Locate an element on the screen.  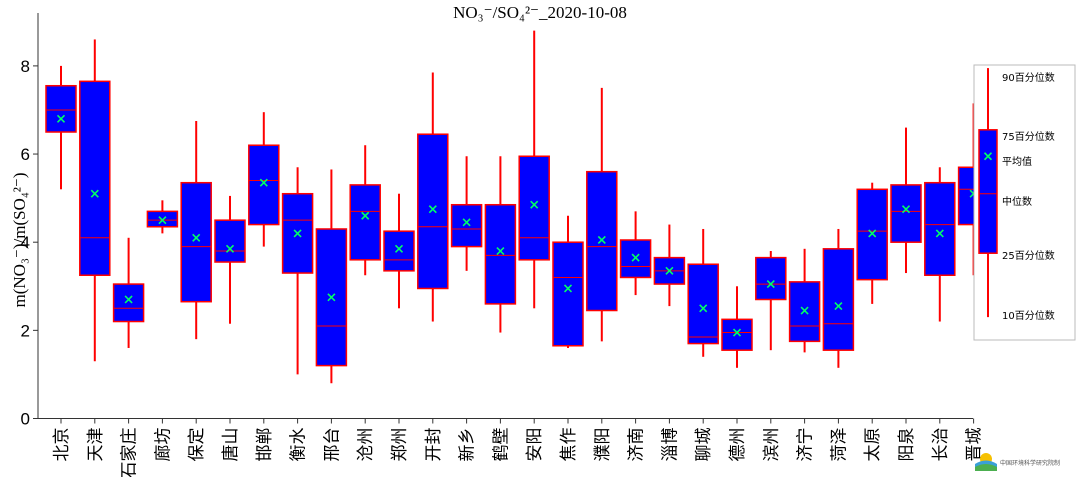
y-tick-label: 0 is located at coordinates (25, 419).